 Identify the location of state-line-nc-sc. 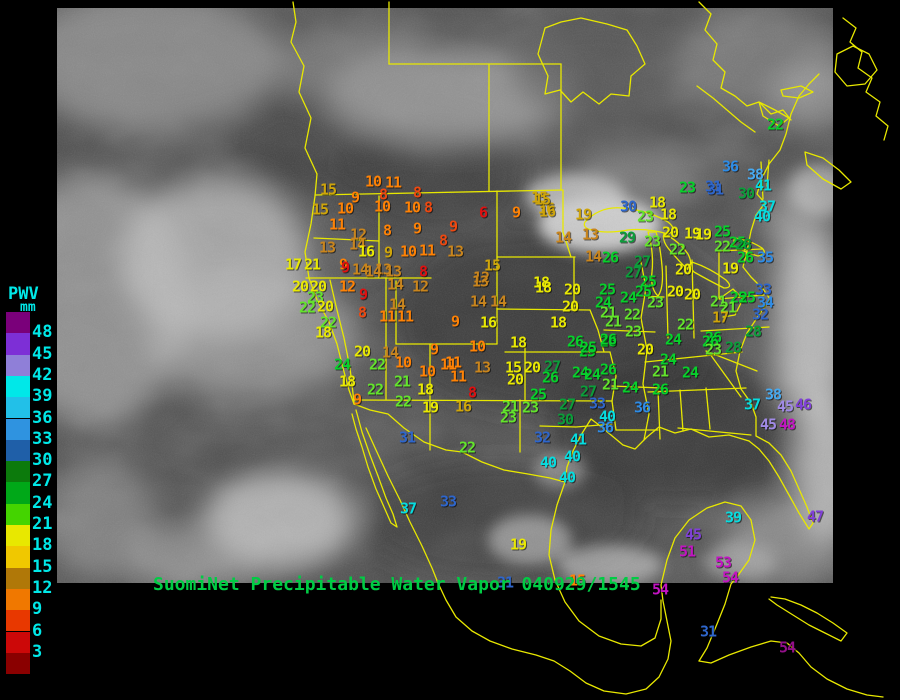
(731, 361).